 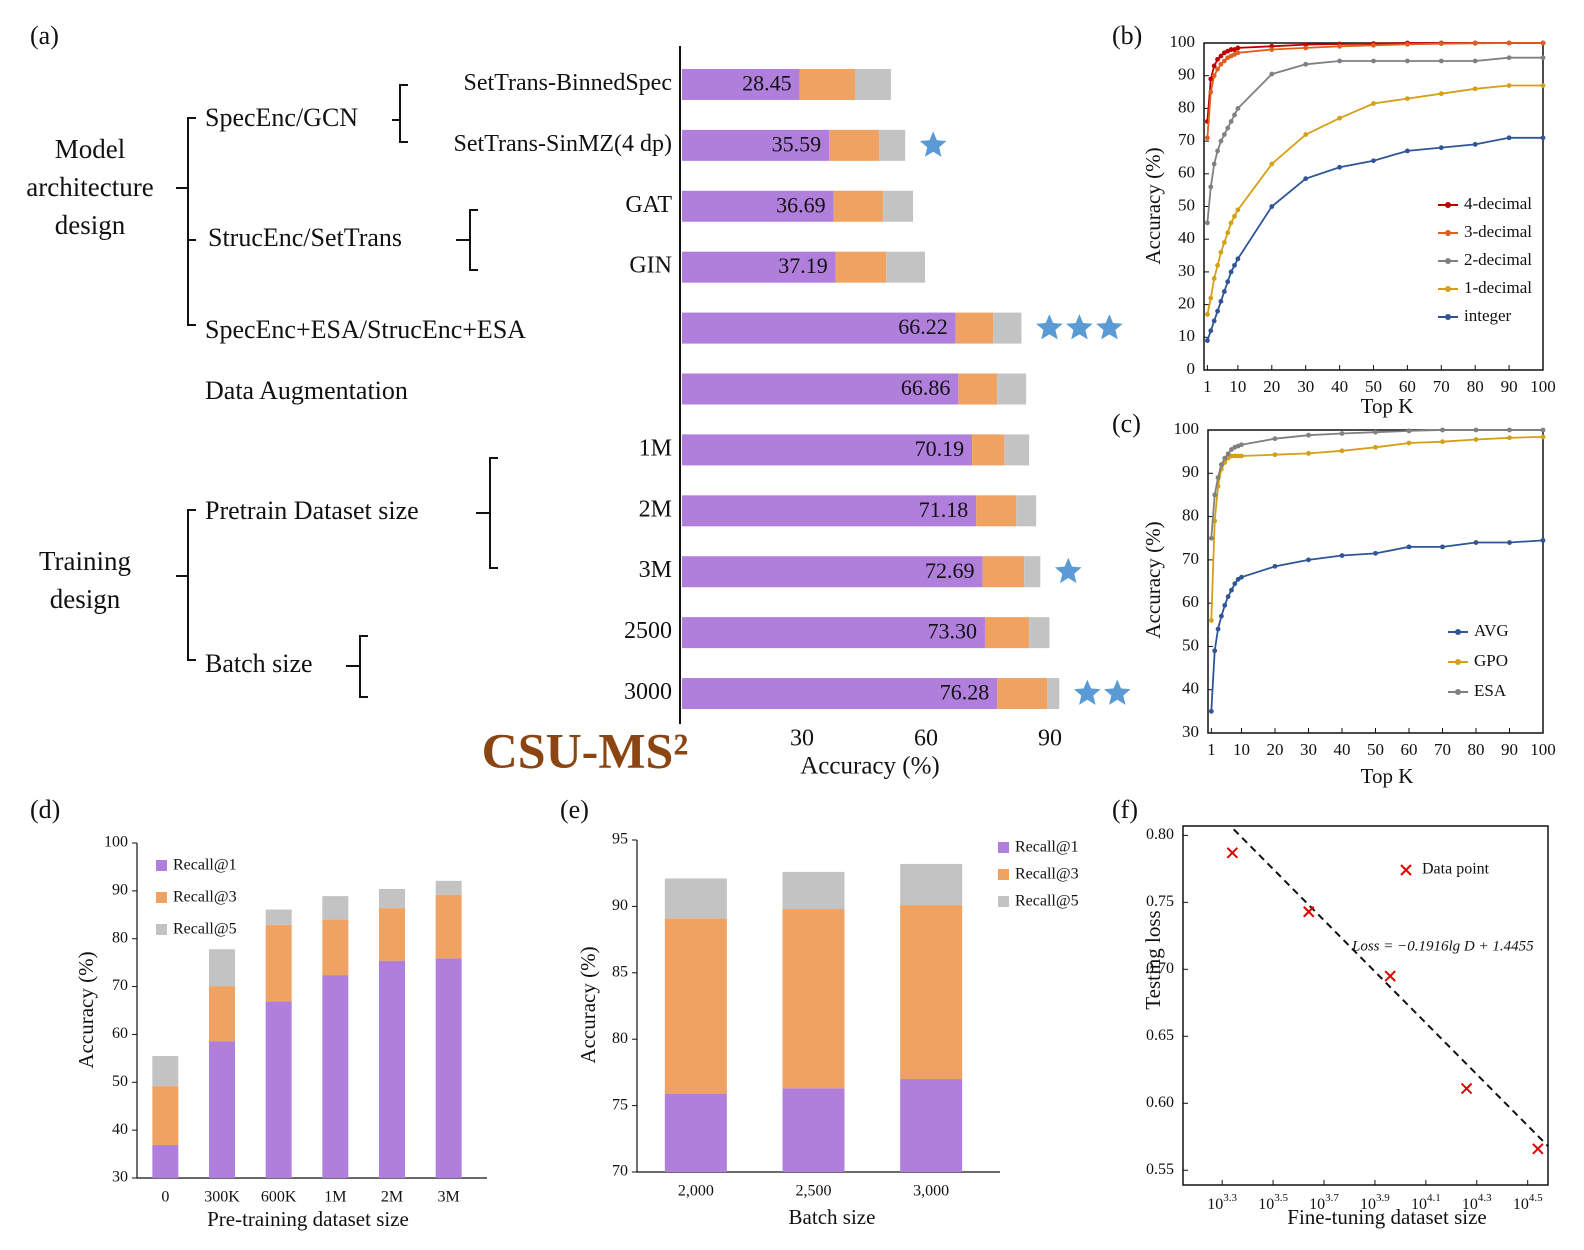 I want to click on value-label: 76.28, so click(x=965, y=692).